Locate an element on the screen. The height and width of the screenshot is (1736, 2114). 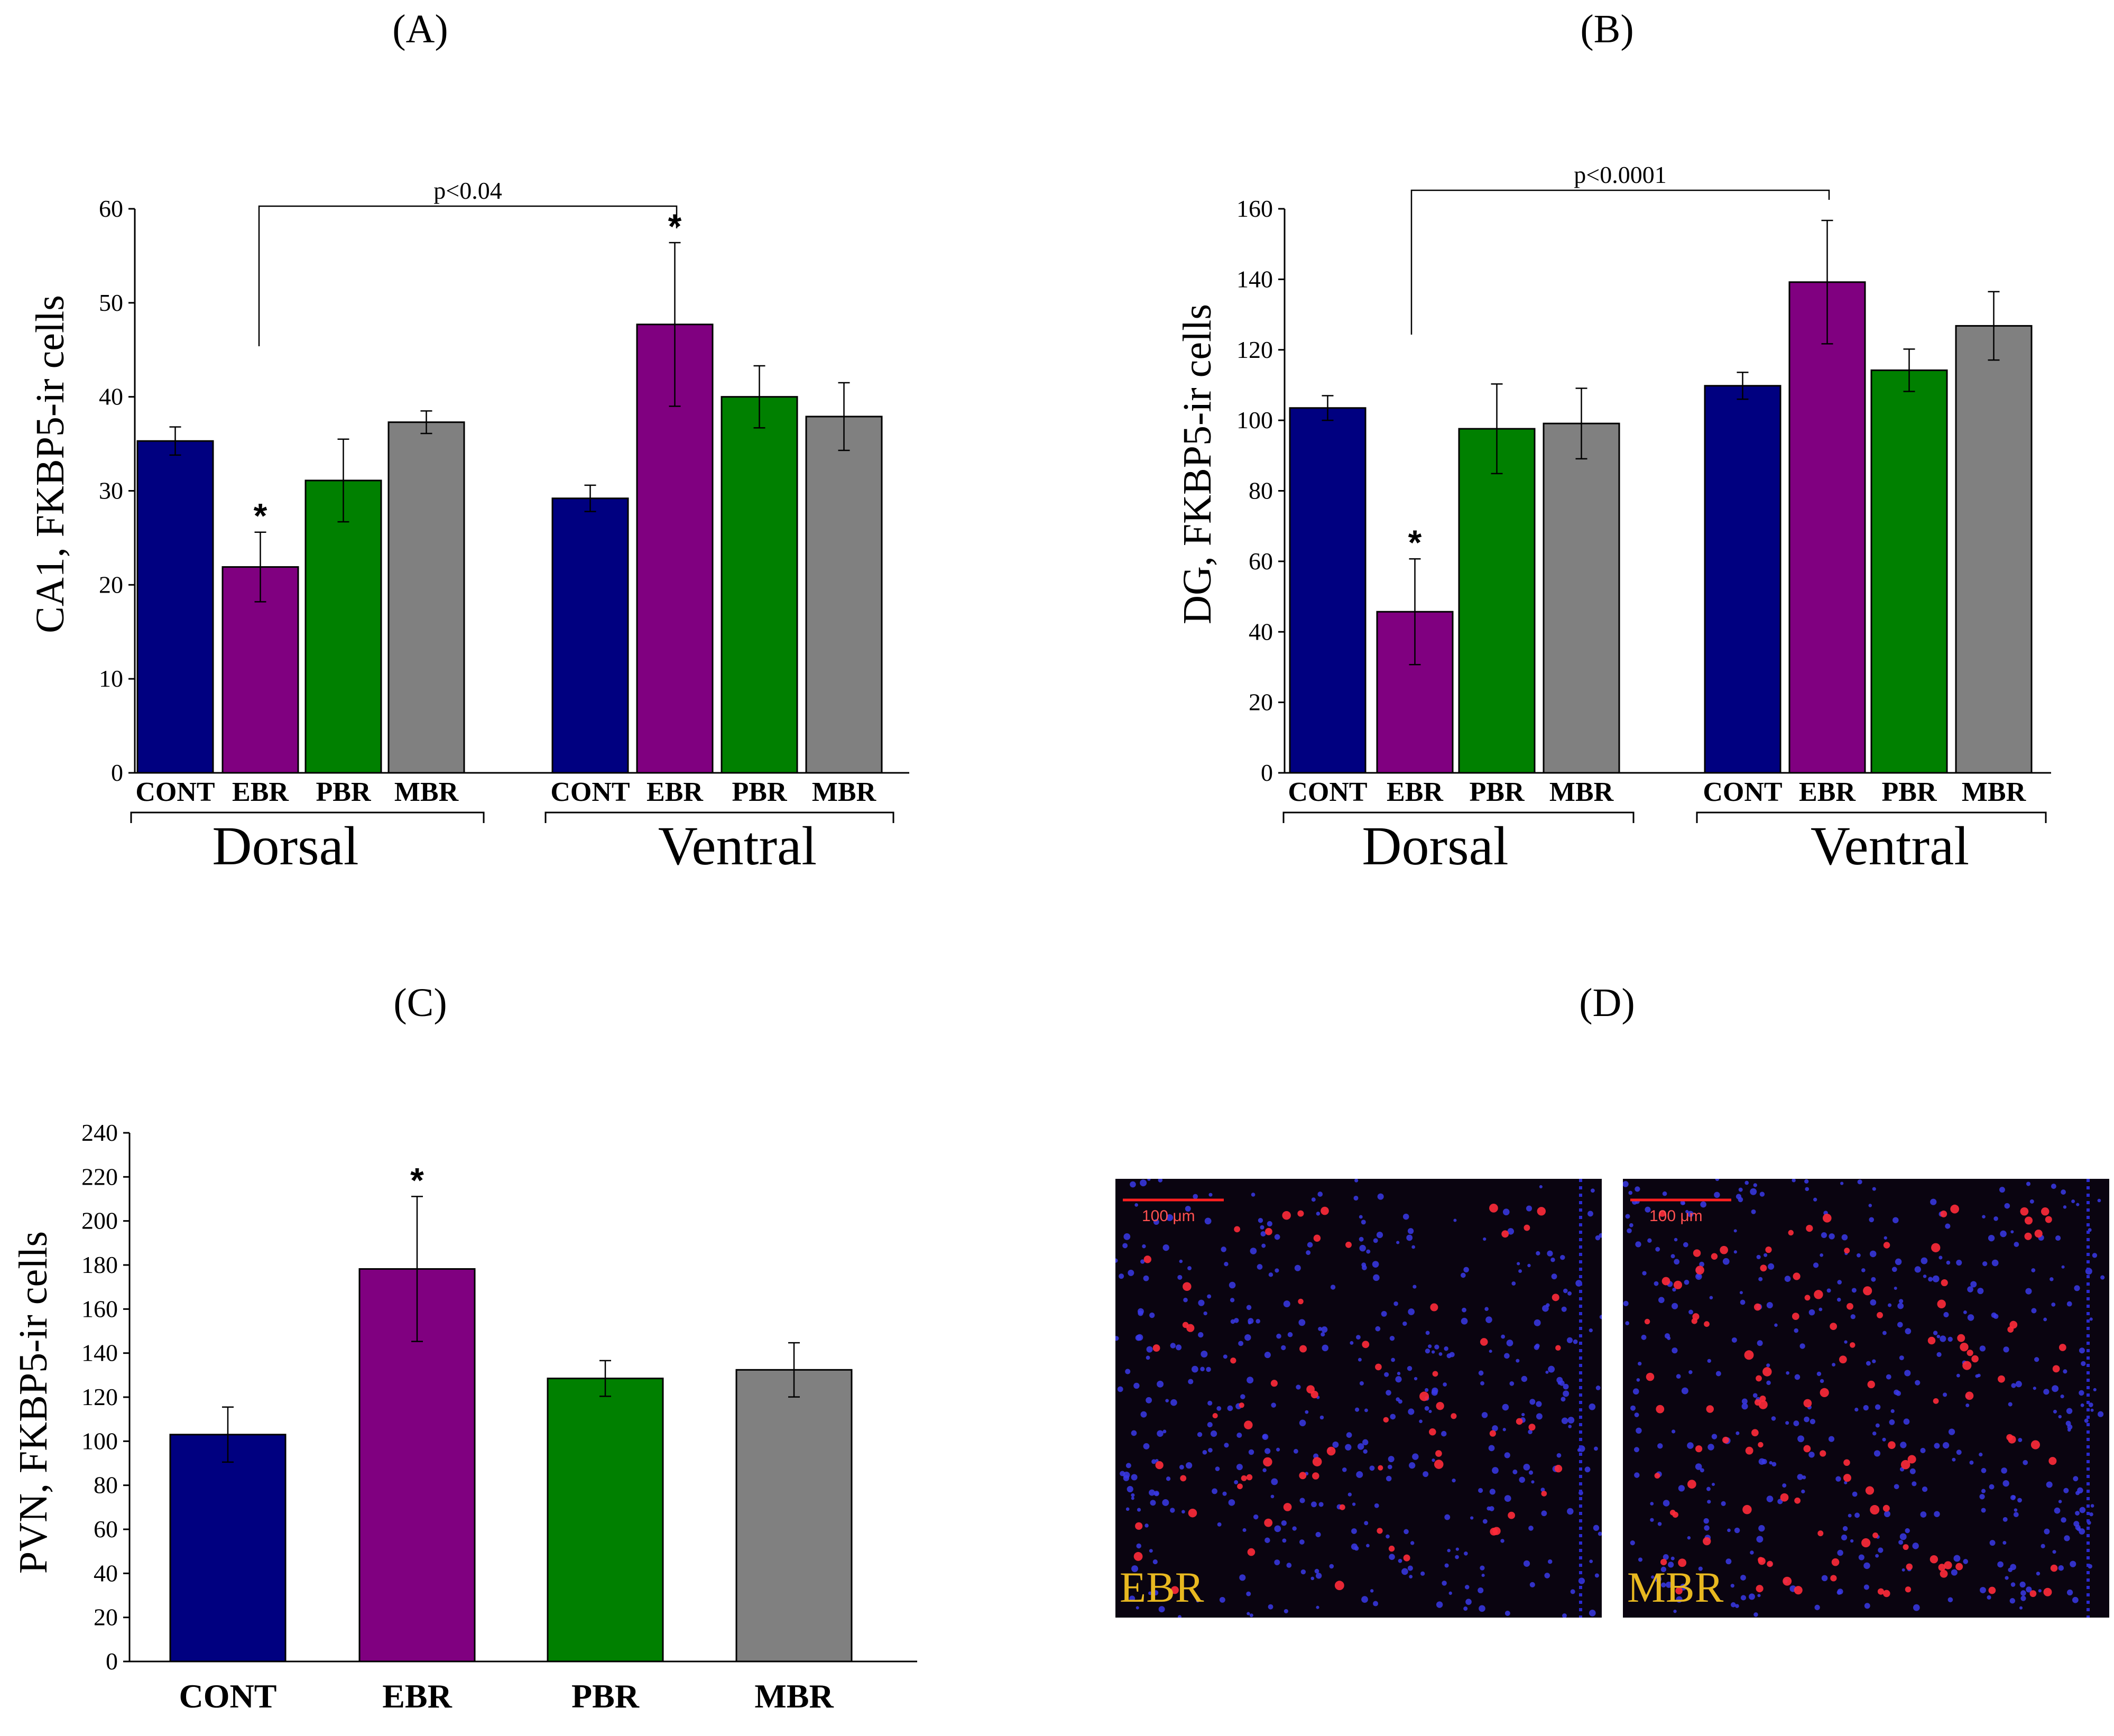
y-tick-label: 30 is located at coordinates (111, 491).